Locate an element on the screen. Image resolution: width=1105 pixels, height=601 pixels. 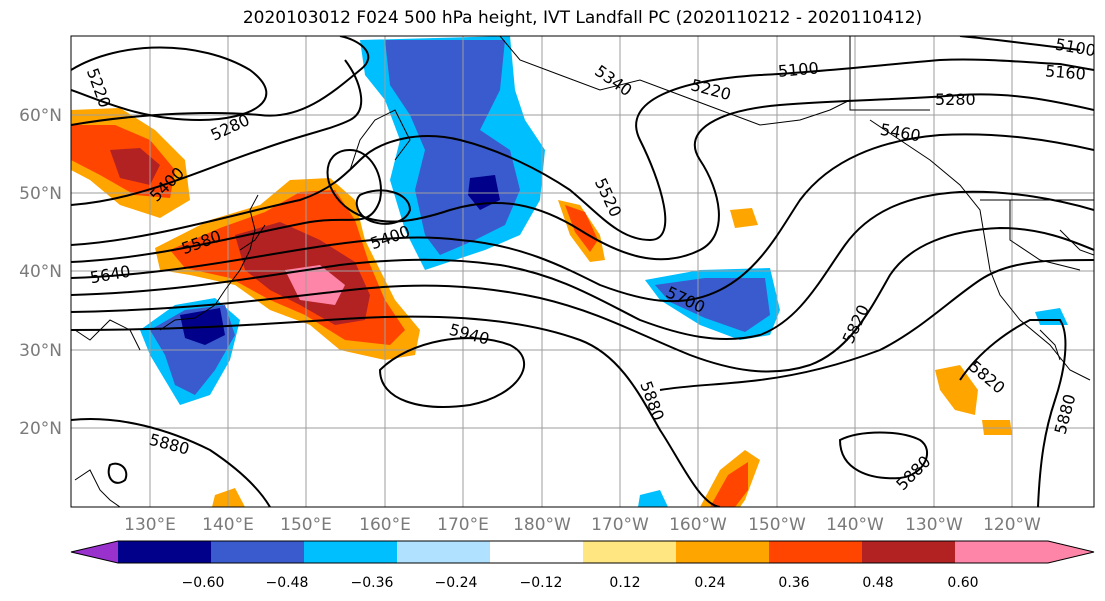
lon-label: 140°W is located at coordinates (855, 525).